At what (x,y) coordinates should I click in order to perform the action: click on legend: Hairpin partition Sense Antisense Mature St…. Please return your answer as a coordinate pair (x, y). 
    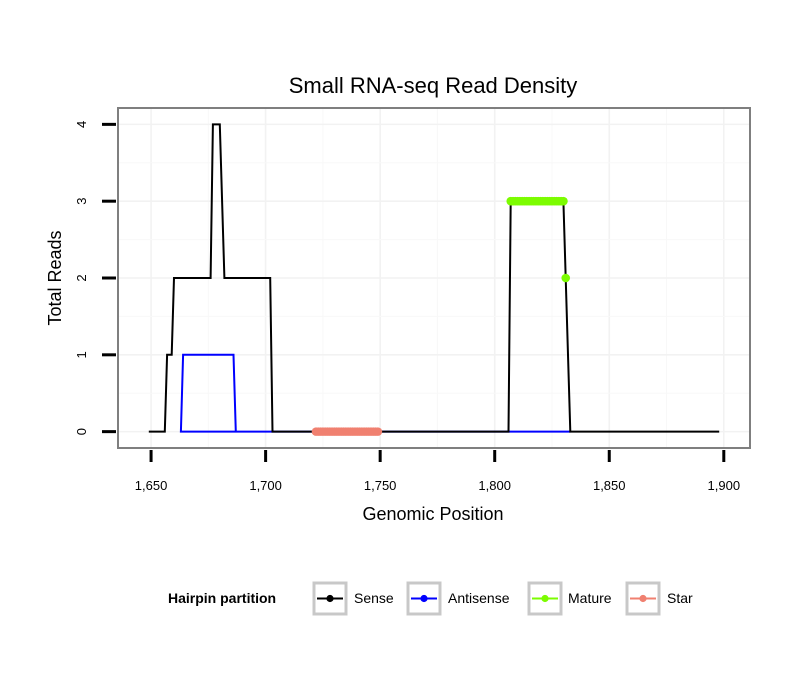
    Looking at the image, I should click on (430, 598).